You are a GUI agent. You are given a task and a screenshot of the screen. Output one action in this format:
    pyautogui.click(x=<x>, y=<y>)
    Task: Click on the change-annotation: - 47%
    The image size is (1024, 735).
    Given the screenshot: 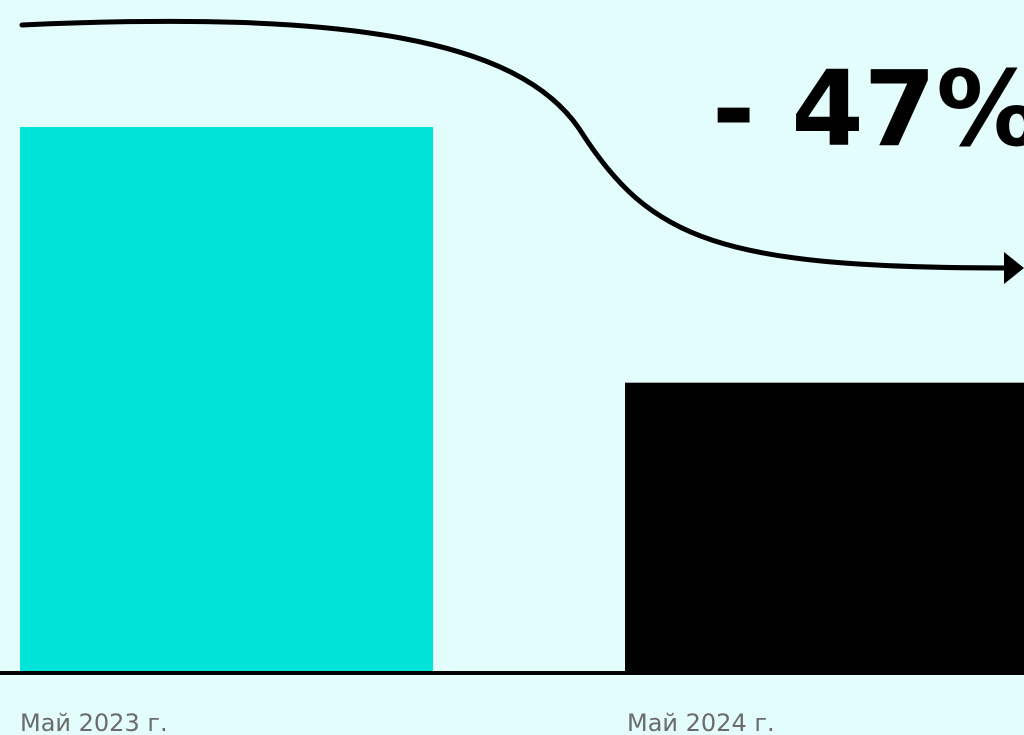 What is the action you would take?
    pyautogui.click(x=868, y=109)
    